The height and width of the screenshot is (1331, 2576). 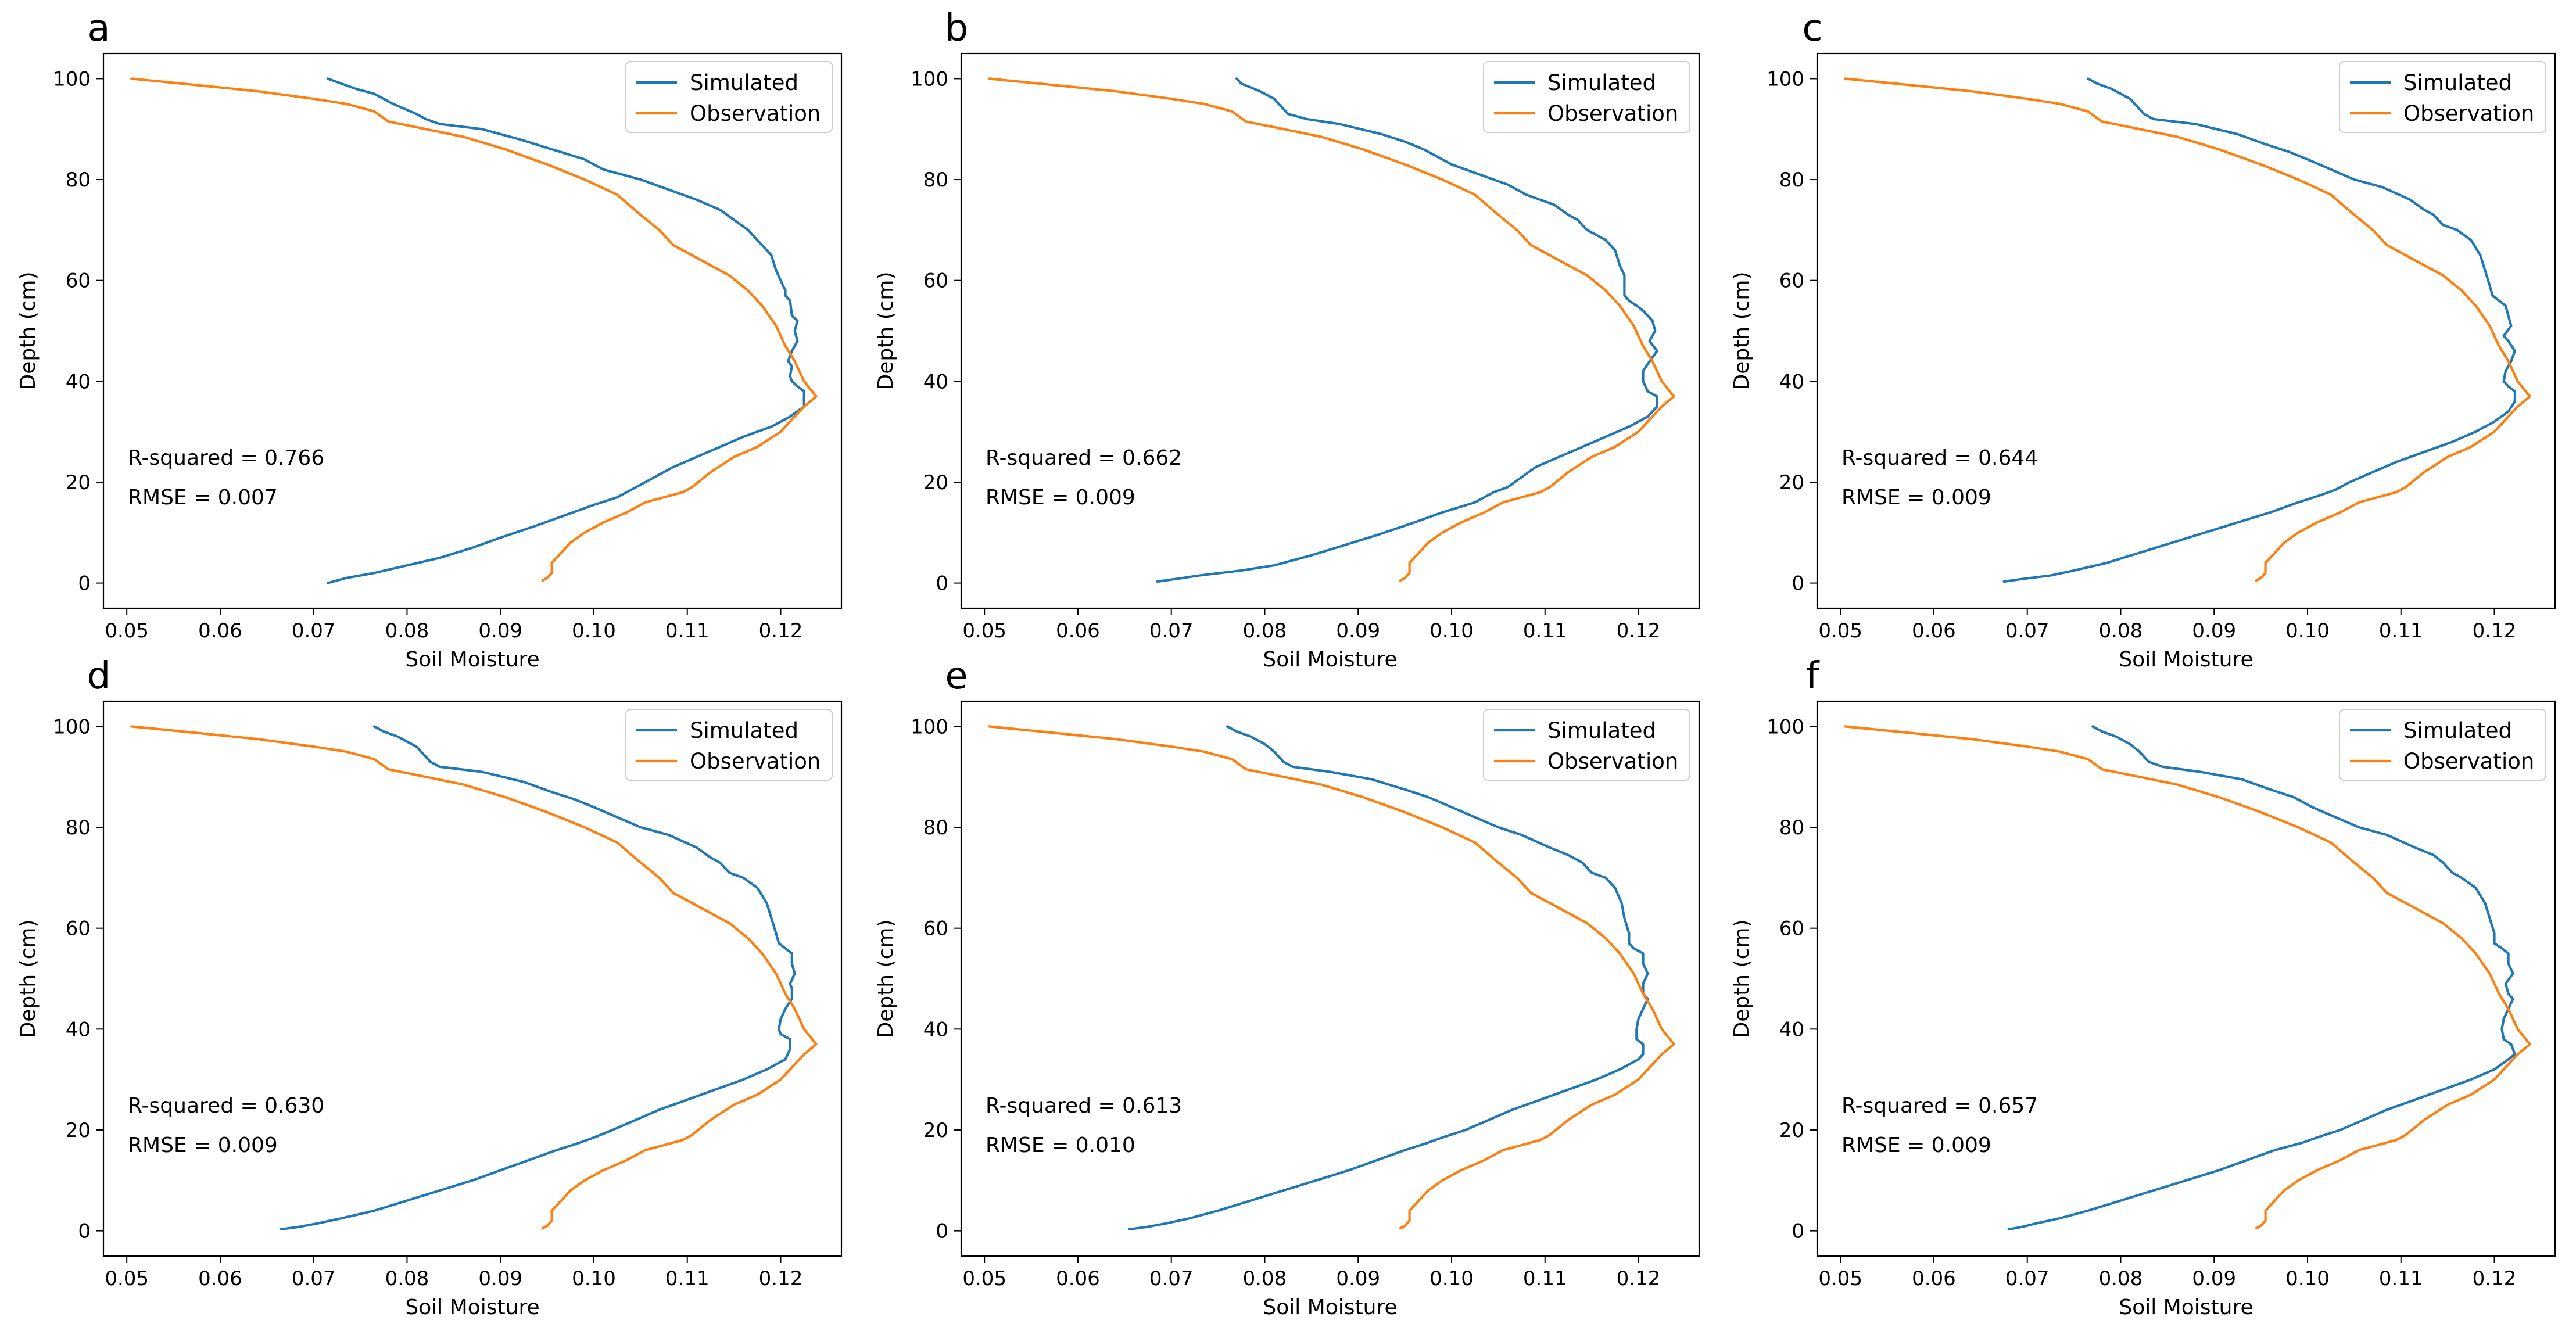 What do you see at coordinates (99, 676) in the screenshot?
I see `panel-letter: d` at bounding box center [99, 676].